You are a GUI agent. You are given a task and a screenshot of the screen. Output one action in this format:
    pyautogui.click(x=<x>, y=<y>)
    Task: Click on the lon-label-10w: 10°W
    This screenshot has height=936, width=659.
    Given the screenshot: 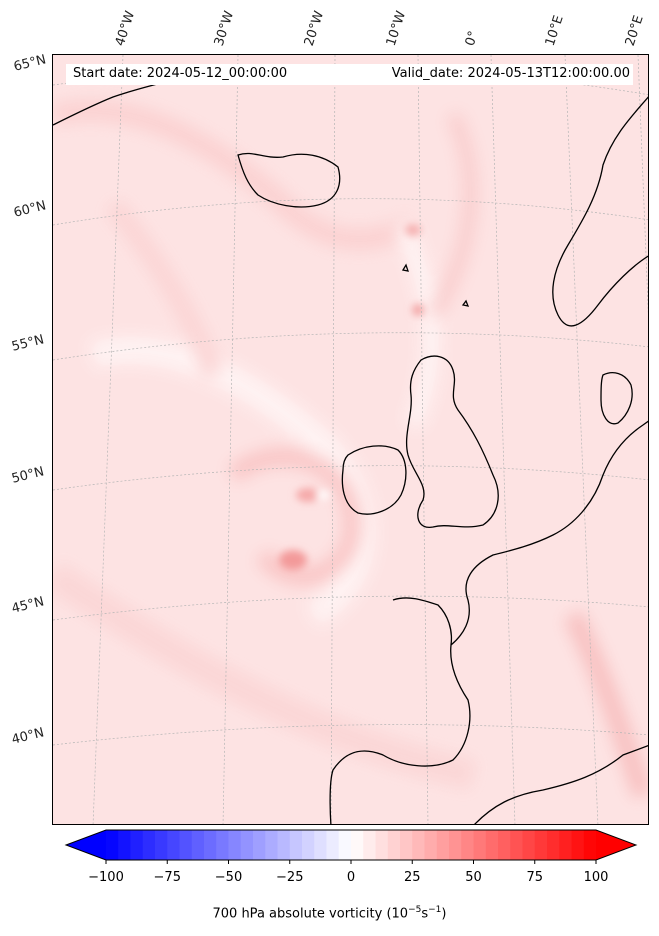 What is the action you would take?
    pyautogui.click(x=396, y=28)
    